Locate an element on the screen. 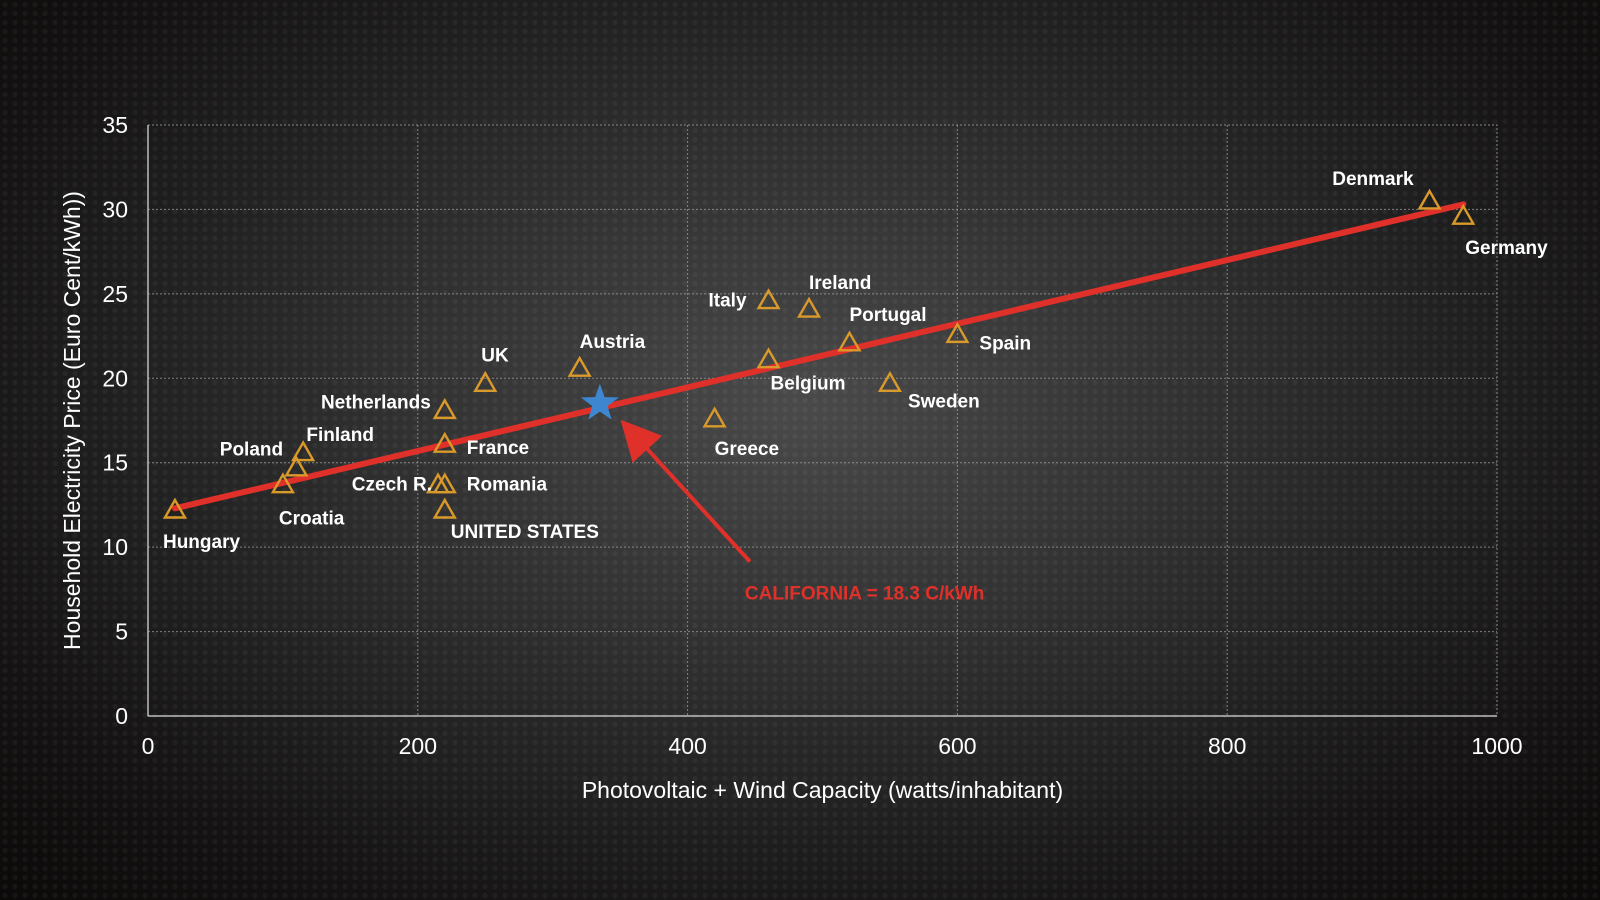 The height and width of the screenshot is (900, 1600). data-point-label: Spain is located at coordinates (1005, 343).